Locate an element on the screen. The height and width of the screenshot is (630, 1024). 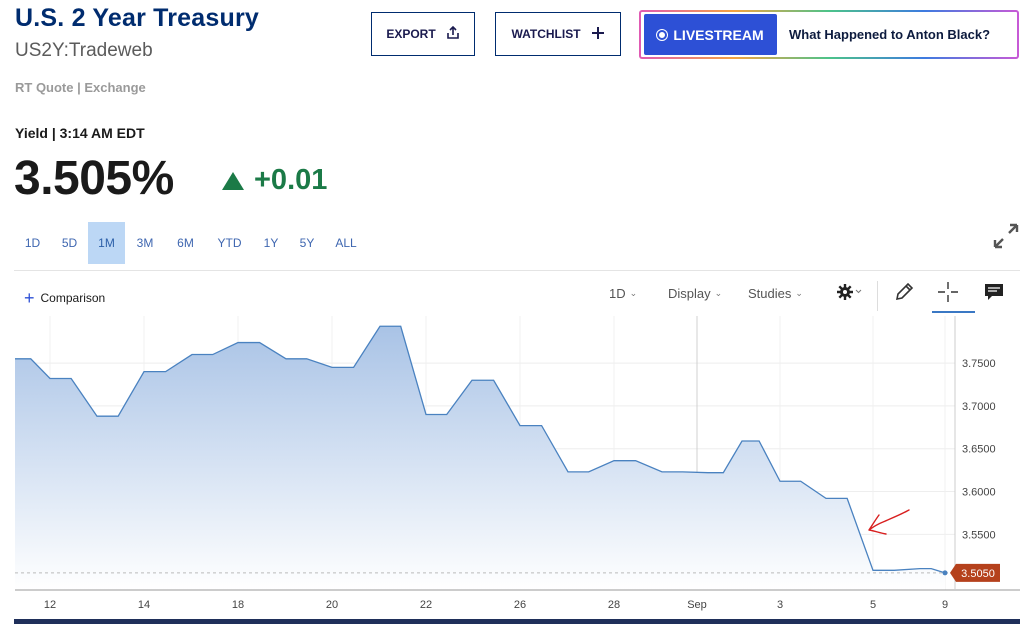
livestream-button: LIVESTREAM is located at coordinates (710, 34).